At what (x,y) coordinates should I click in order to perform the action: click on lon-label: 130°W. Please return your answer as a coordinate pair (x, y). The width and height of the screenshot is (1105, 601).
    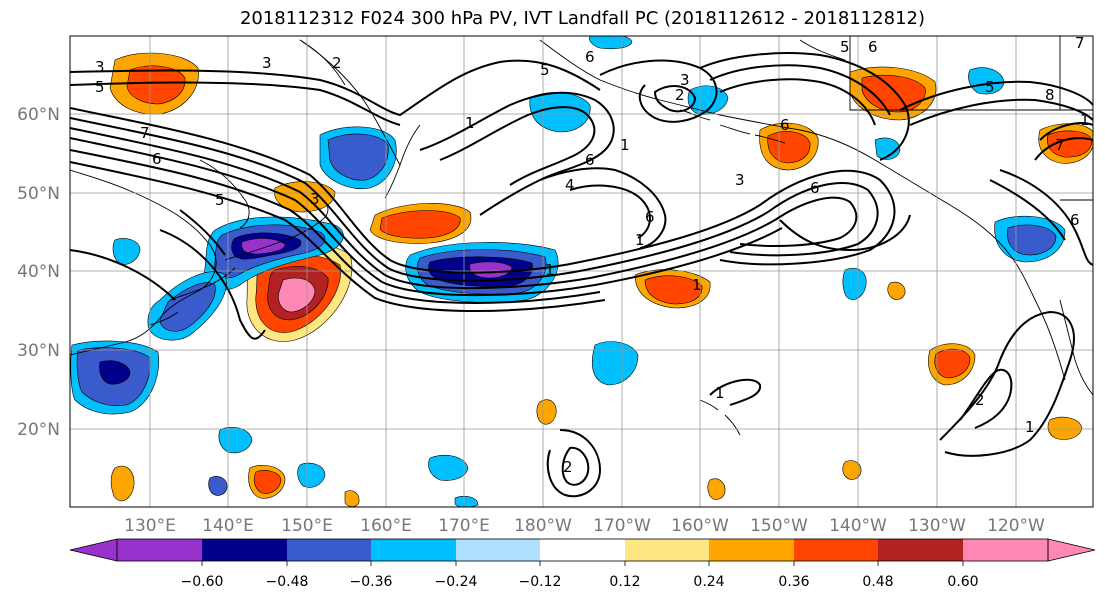
    Looking at the image, I should click on (937, 526).